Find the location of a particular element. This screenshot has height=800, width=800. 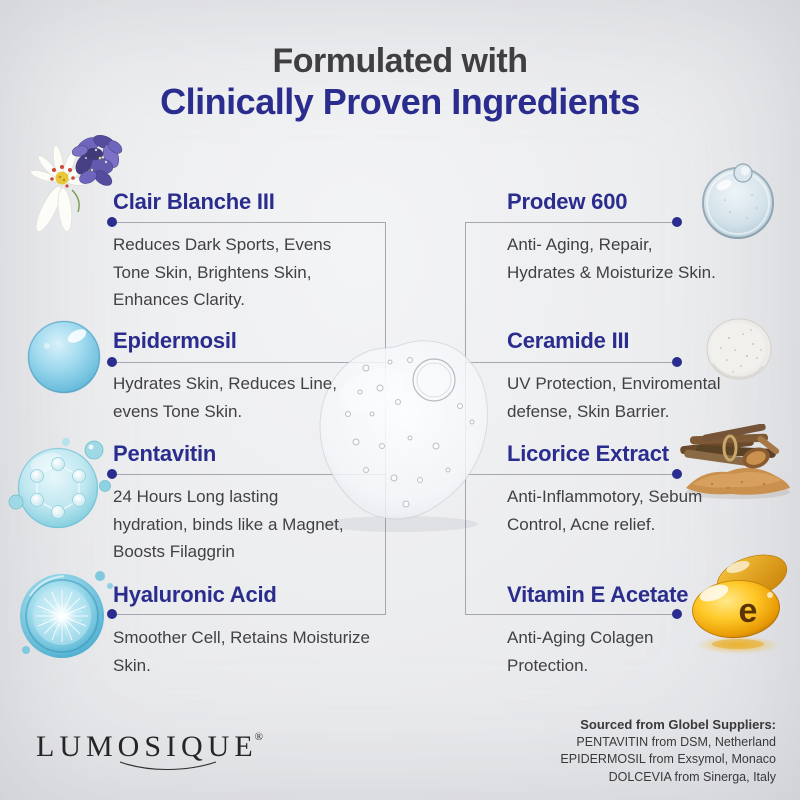

brand-name: LUMOSIQUE is located at coordinates (147, 746).